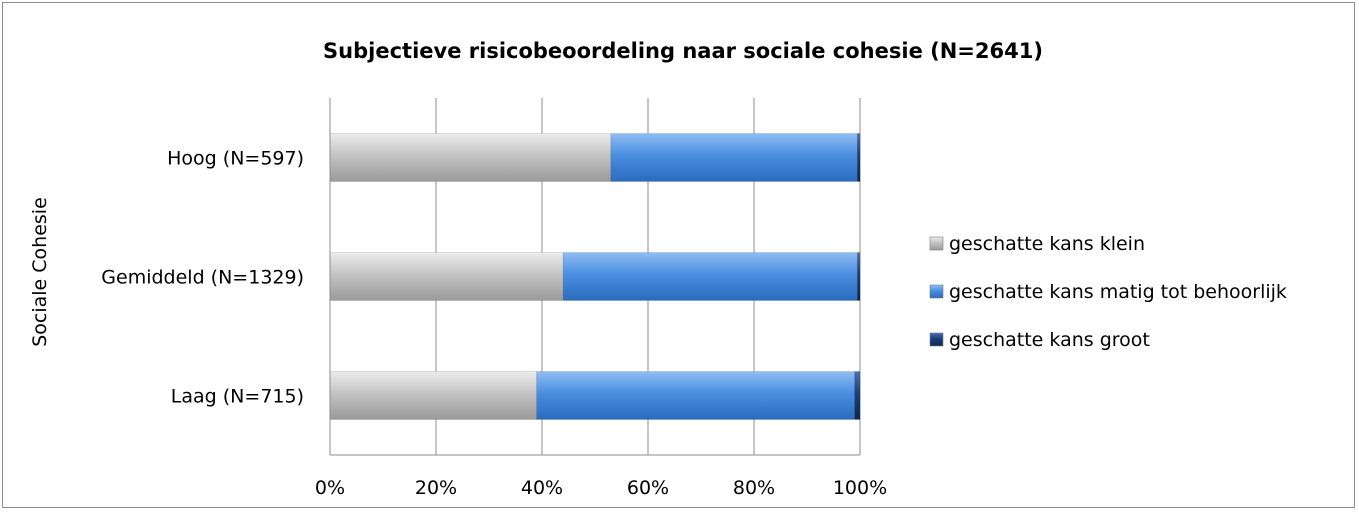  What do you see at coordinates (754, 488) in the screenshot?
I see `x-tick-label: 80%` at bounding box center [754, 488].